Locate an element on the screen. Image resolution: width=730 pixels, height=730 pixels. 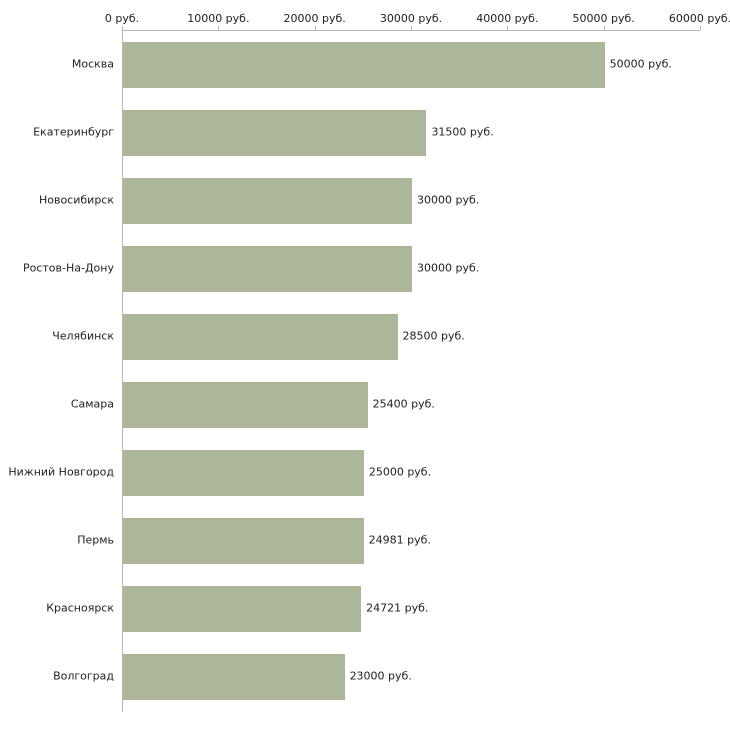
x-tick-label: 20000 руб. is located at coordinates (314, 18).